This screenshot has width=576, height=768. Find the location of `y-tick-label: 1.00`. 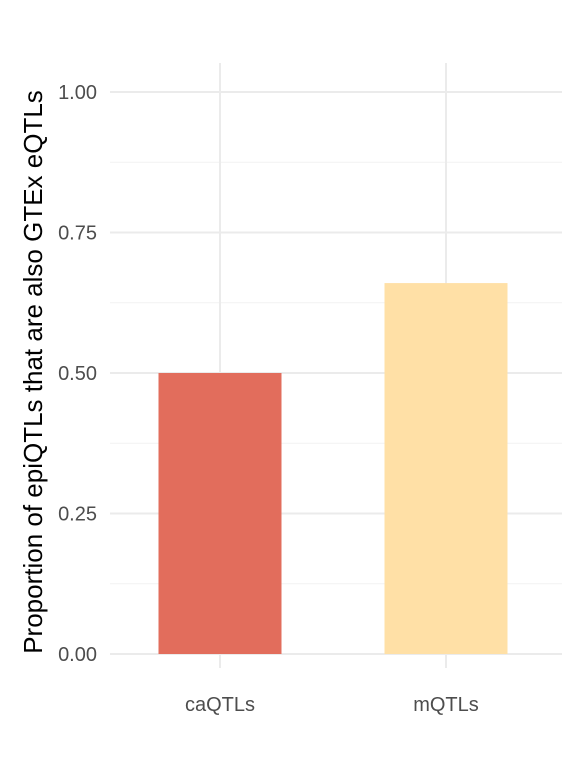

y-tick-label: 1.00 is located at coordinates (77, 93).